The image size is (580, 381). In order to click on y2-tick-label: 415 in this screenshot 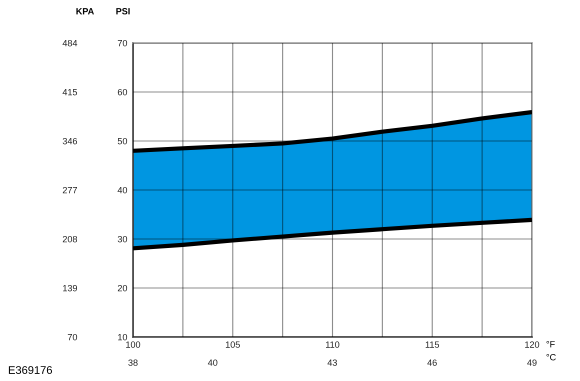, I will do `click(70, 92)`.